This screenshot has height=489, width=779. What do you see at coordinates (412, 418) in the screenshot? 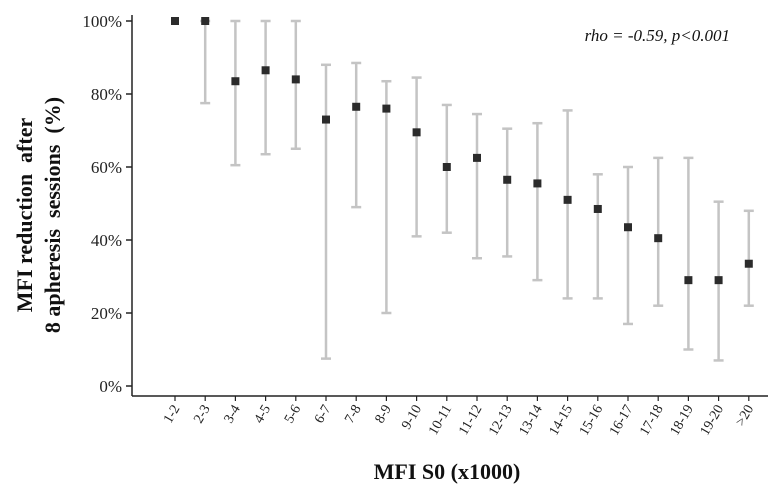
I see `x-tick-label: 9-10` at bounding box center [412, 418].